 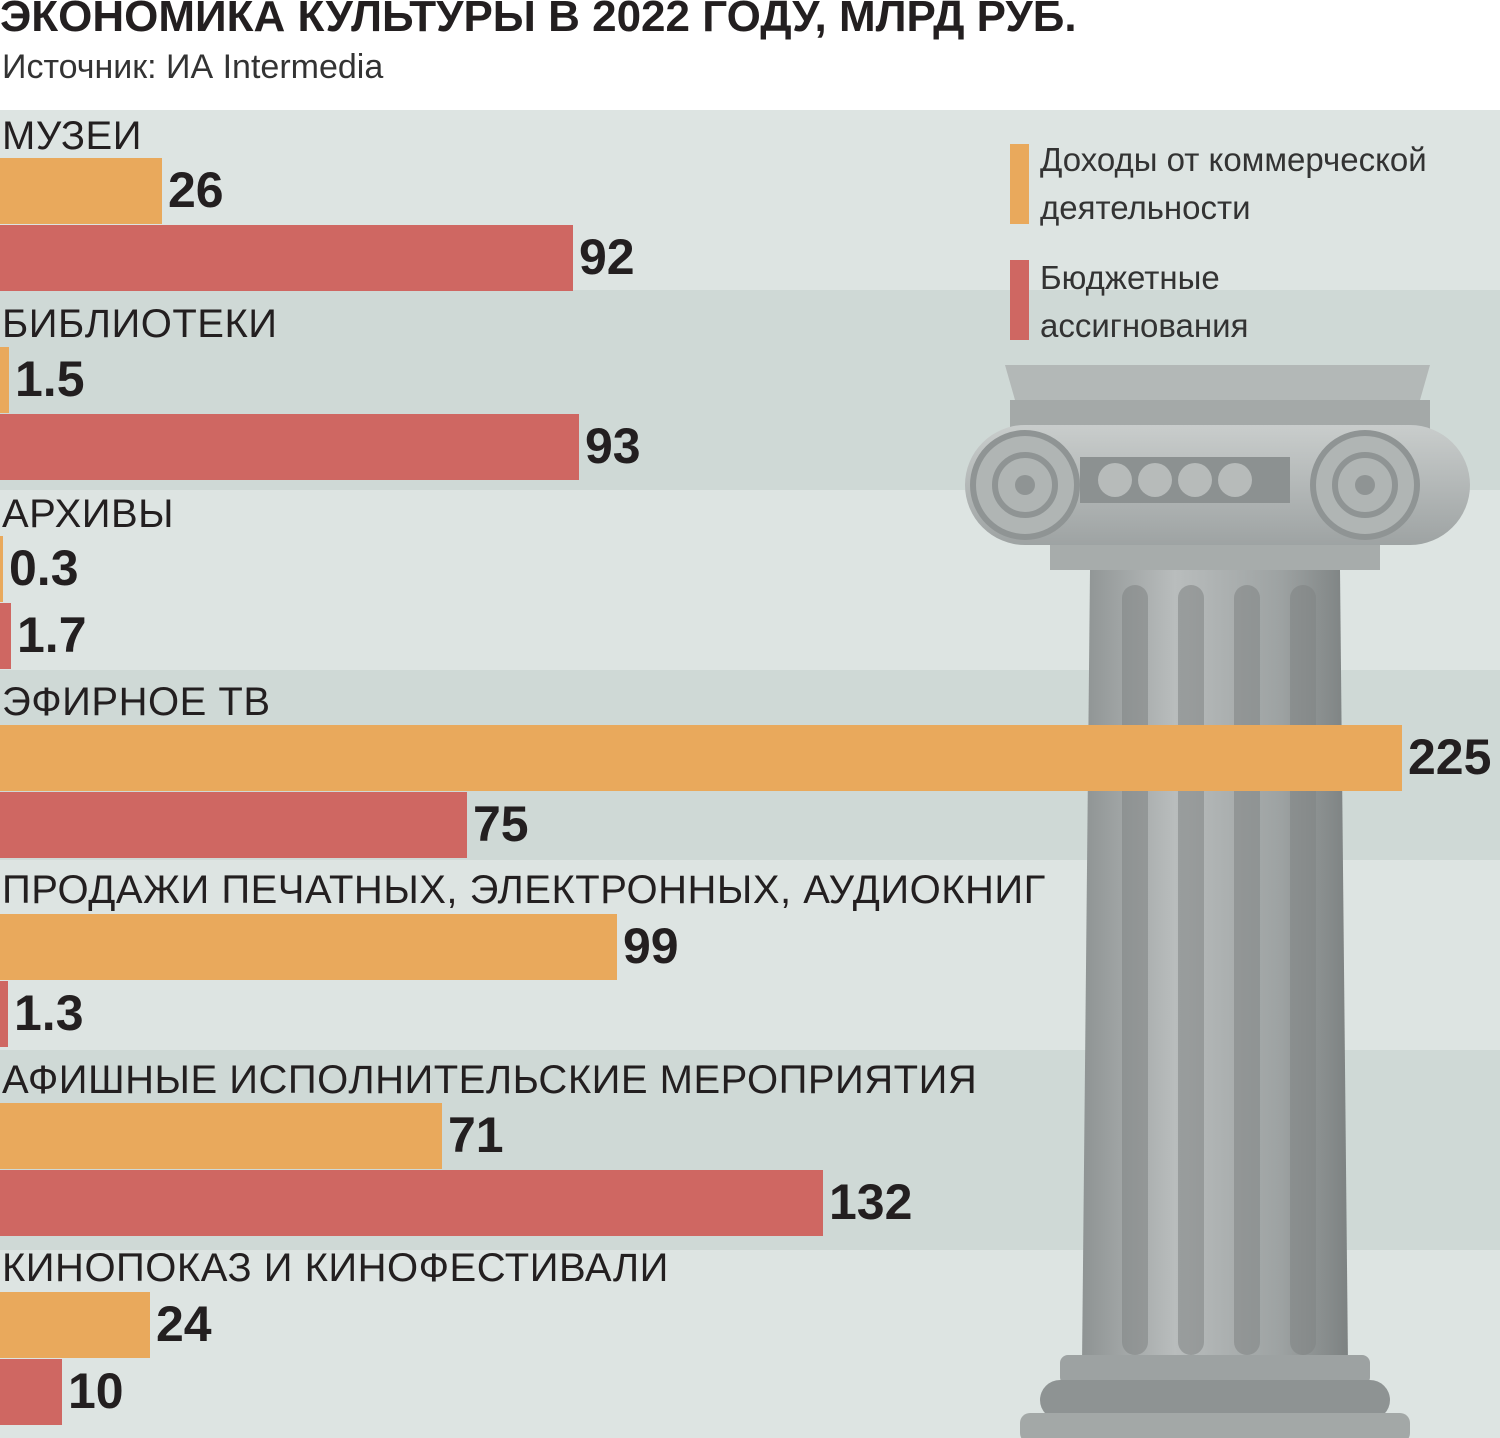 What do you see at coordinates (50, 379) in the screenshot?
I see `data-label: 1.5` at bounding box center [50, 379].